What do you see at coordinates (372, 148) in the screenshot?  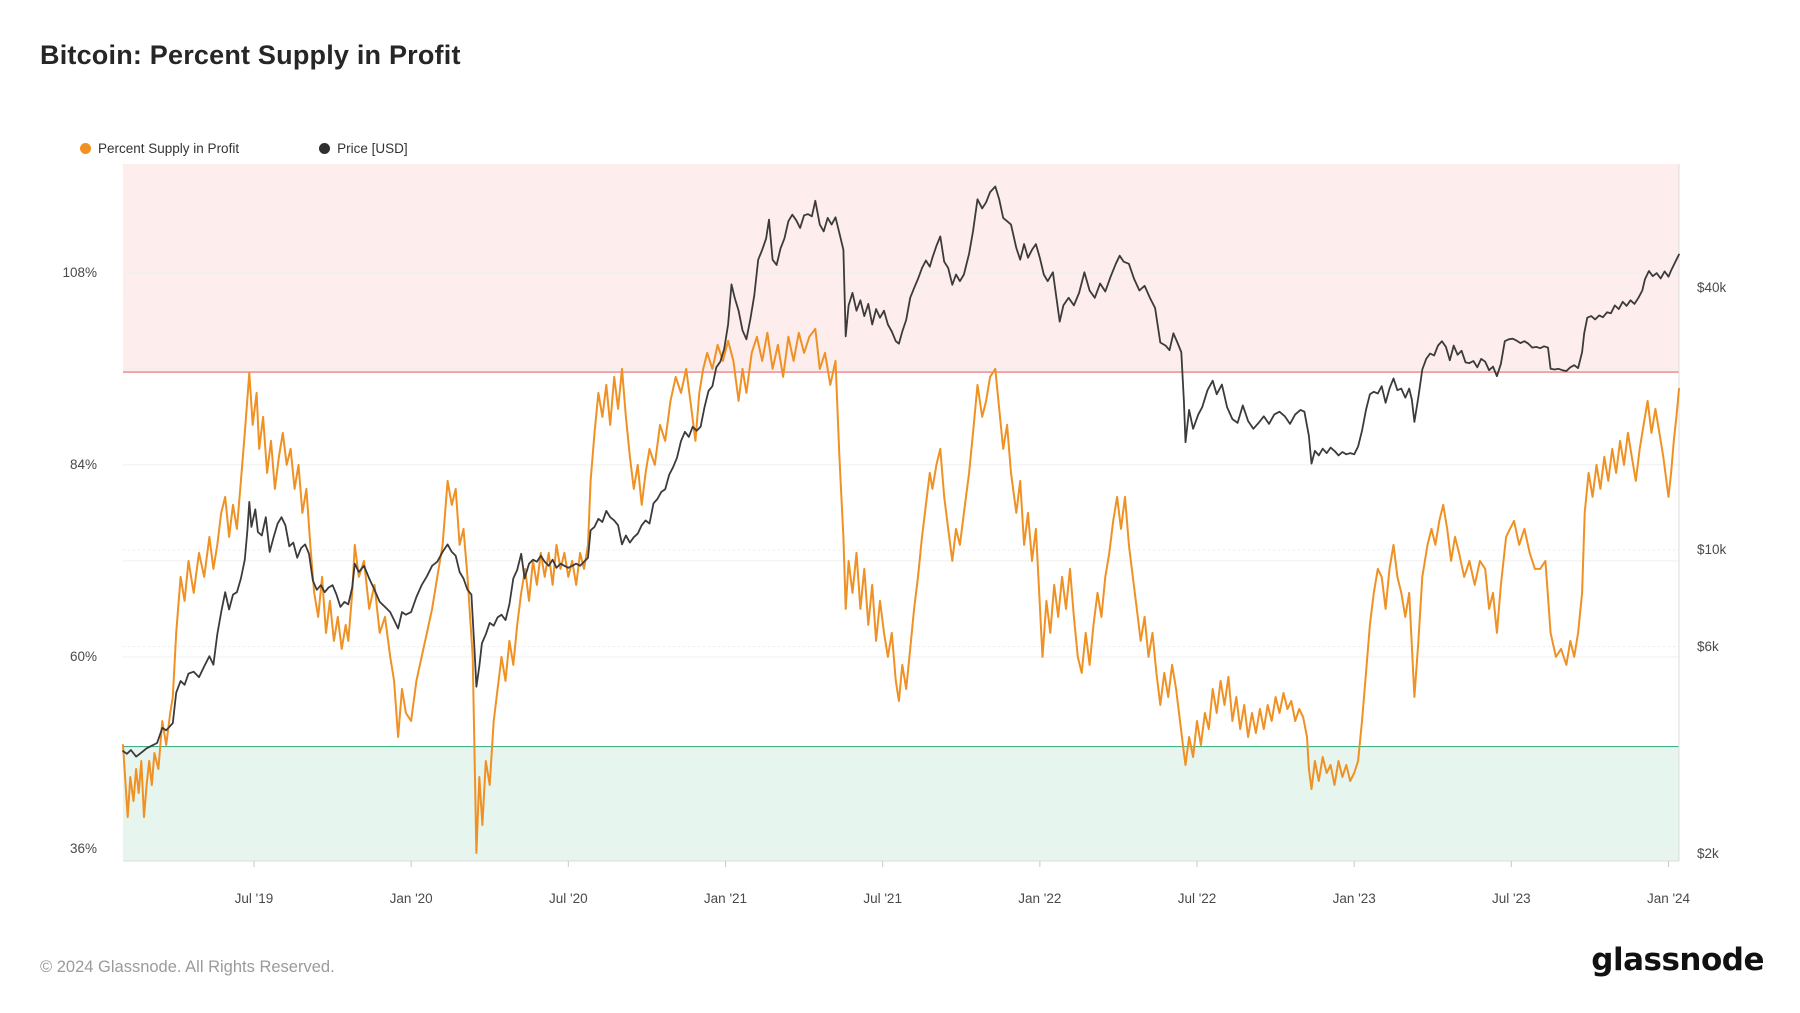 I see `legend-label: Price [USD]` at bounding box center [372, 148].